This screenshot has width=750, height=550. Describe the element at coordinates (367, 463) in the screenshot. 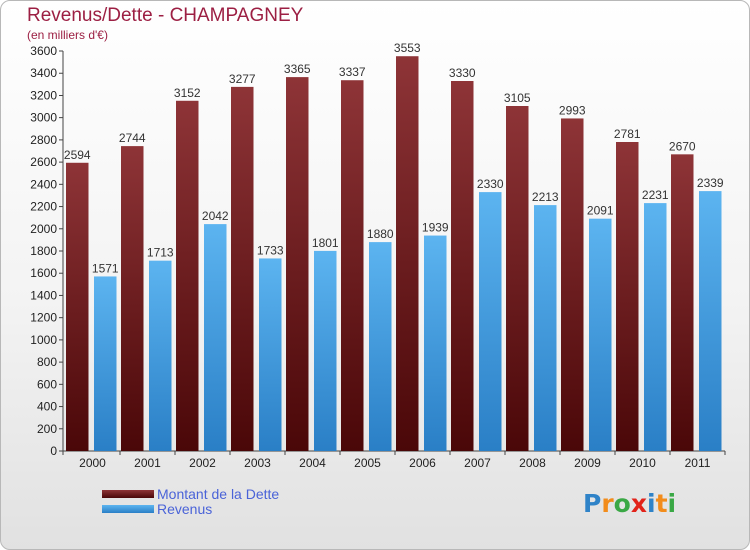

I see `x-tick-label: 2005` at that location.